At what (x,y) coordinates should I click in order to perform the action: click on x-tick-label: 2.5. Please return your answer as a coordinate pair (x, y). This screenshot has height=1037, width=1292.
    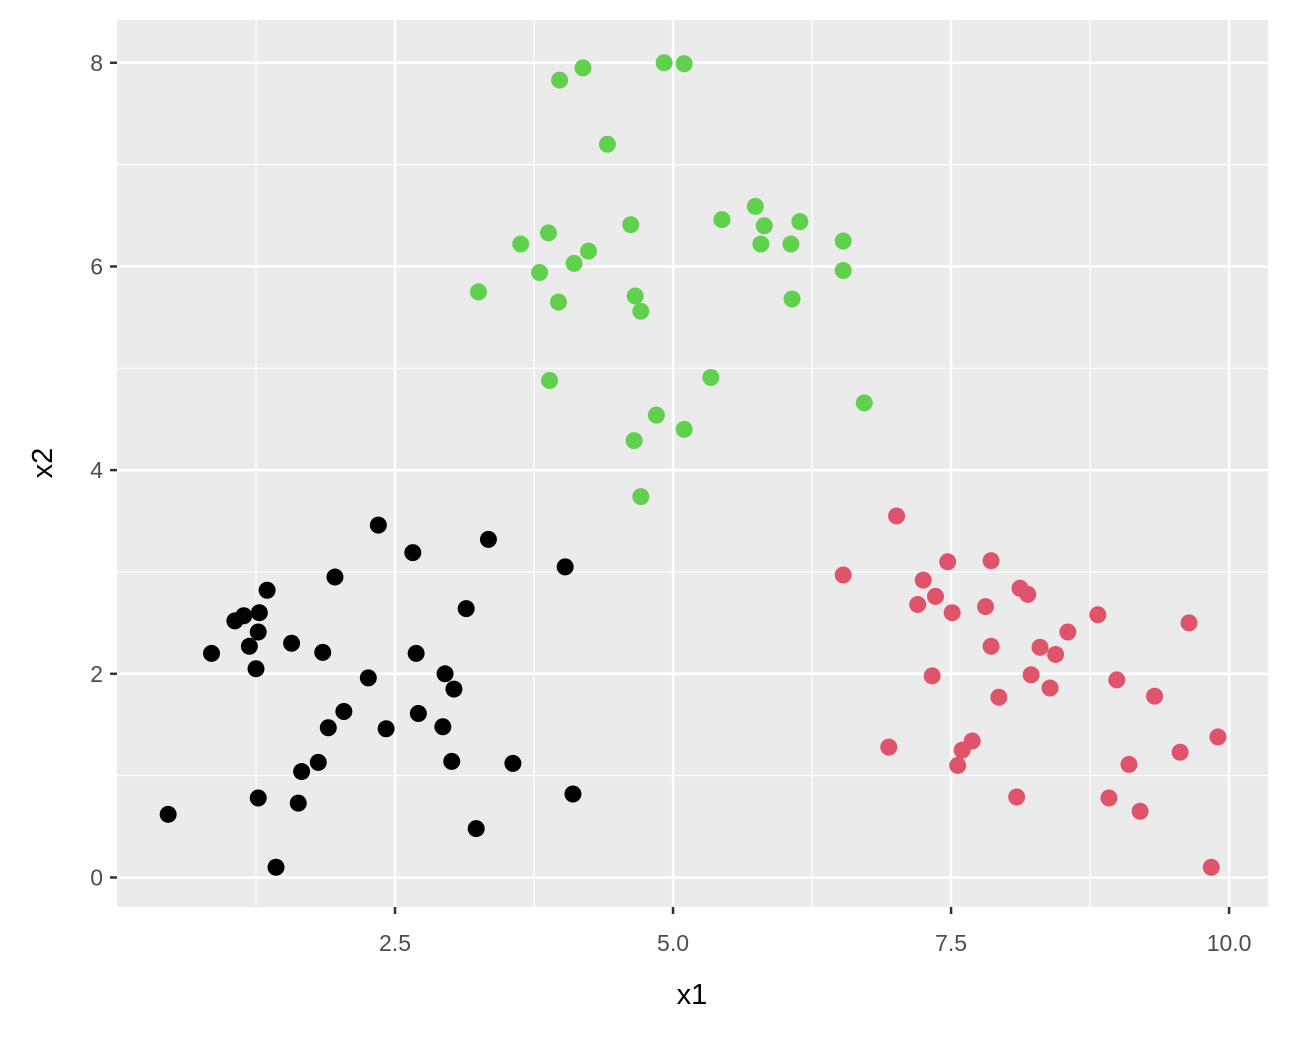
    Looking at the image, I should click on (395, 943).